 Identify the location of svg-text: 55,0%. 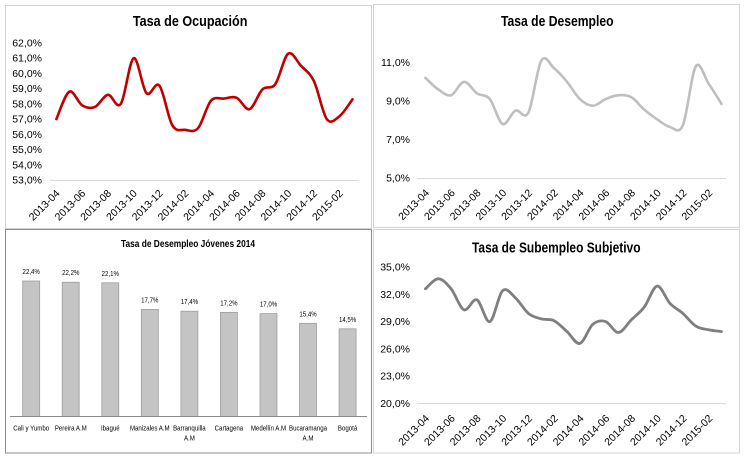
(27, 150).